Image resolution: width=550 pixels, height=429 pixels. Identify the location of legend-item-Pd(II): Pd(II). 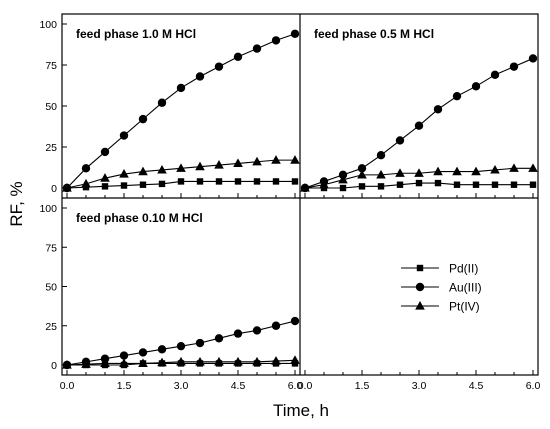
(439, 269).